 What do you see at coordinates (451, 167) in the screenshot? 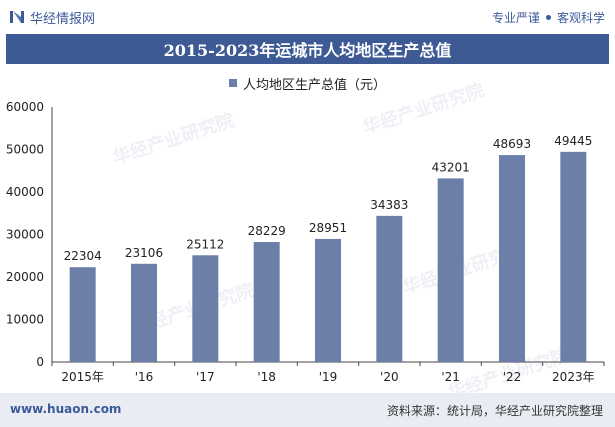
I see `bar-value-label: 43201` at bounding box center [451, 167].